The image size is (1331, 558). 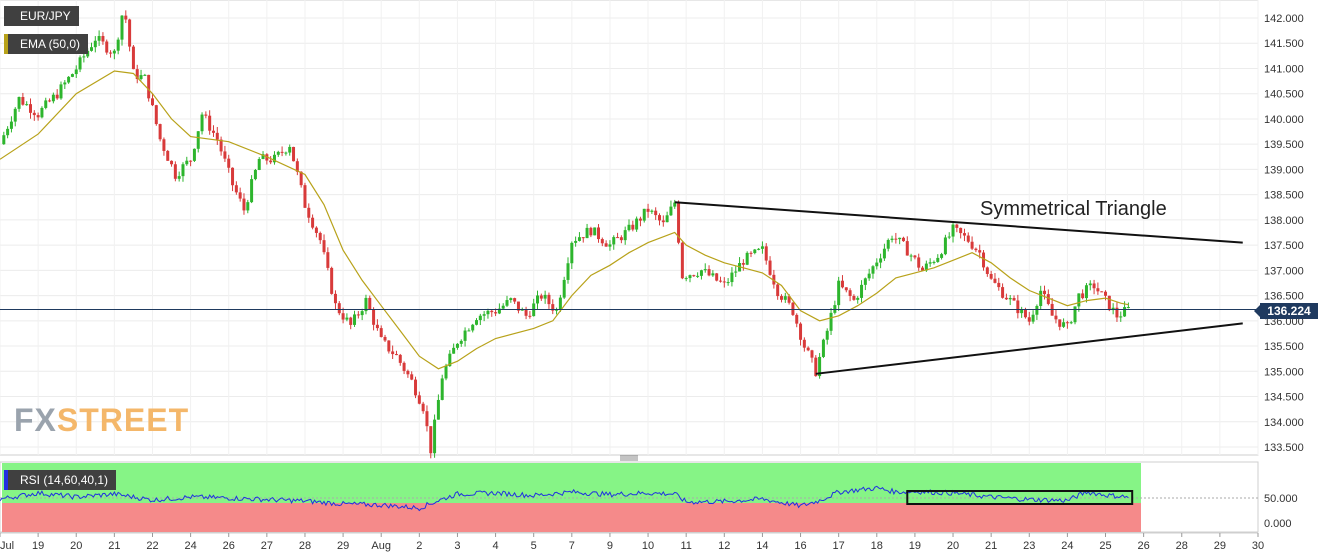 I want to click on price-tick-label: 140.000, so click(x=1284, y=120).